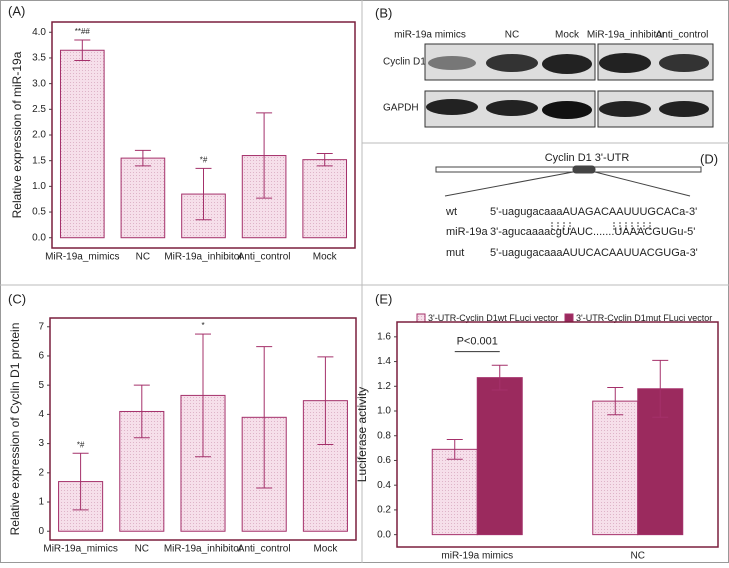 This screenshot has width=729, height=568. Describe the element at coordinates (451, 212) in the screenshot. I see `row-label: wt` at that location.